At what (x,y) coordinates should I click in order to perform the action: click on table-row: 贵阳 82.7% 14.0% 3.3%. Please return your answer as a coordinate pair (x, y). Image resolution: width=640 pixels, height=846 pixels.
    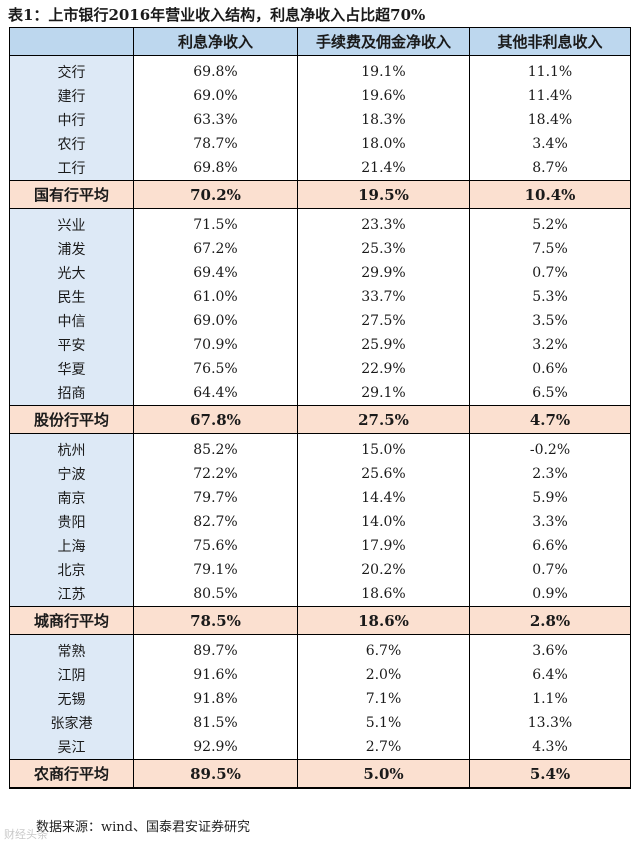
    Looking at the image, I should click on (320, 522).